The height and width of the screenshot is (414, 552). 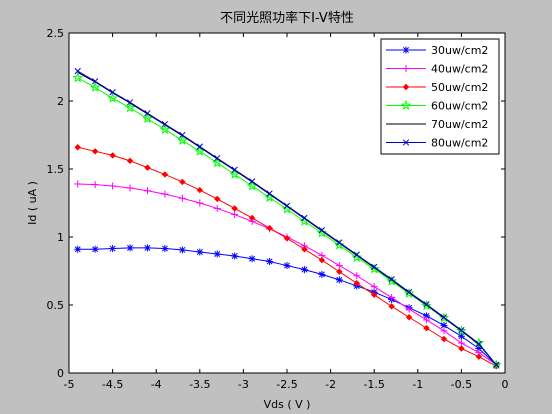 What do you see at coordinates (437, 69) in the screenshot?
I see `legend-entry: 40uw/cm2` at bounding box center [437, 69].